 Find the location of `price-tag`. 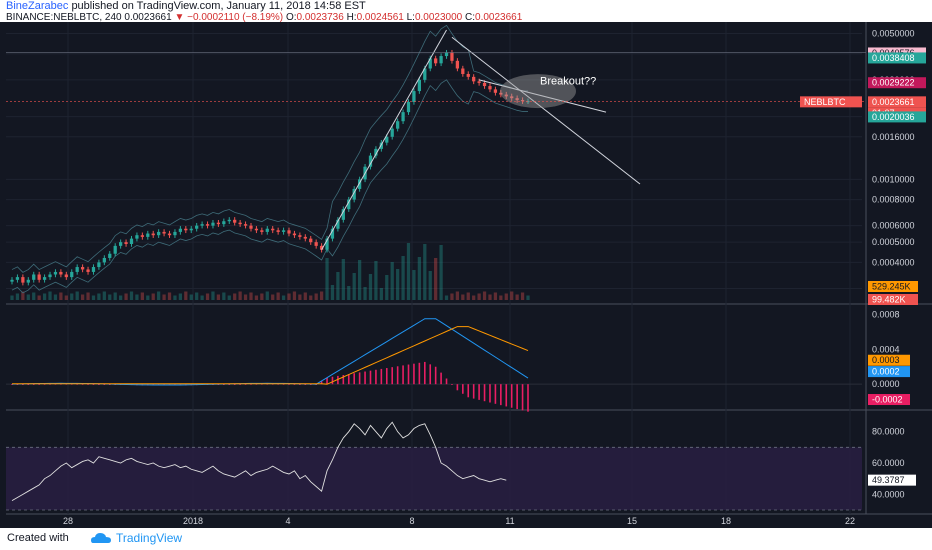

price-tag is located at coordinates (897, 58).